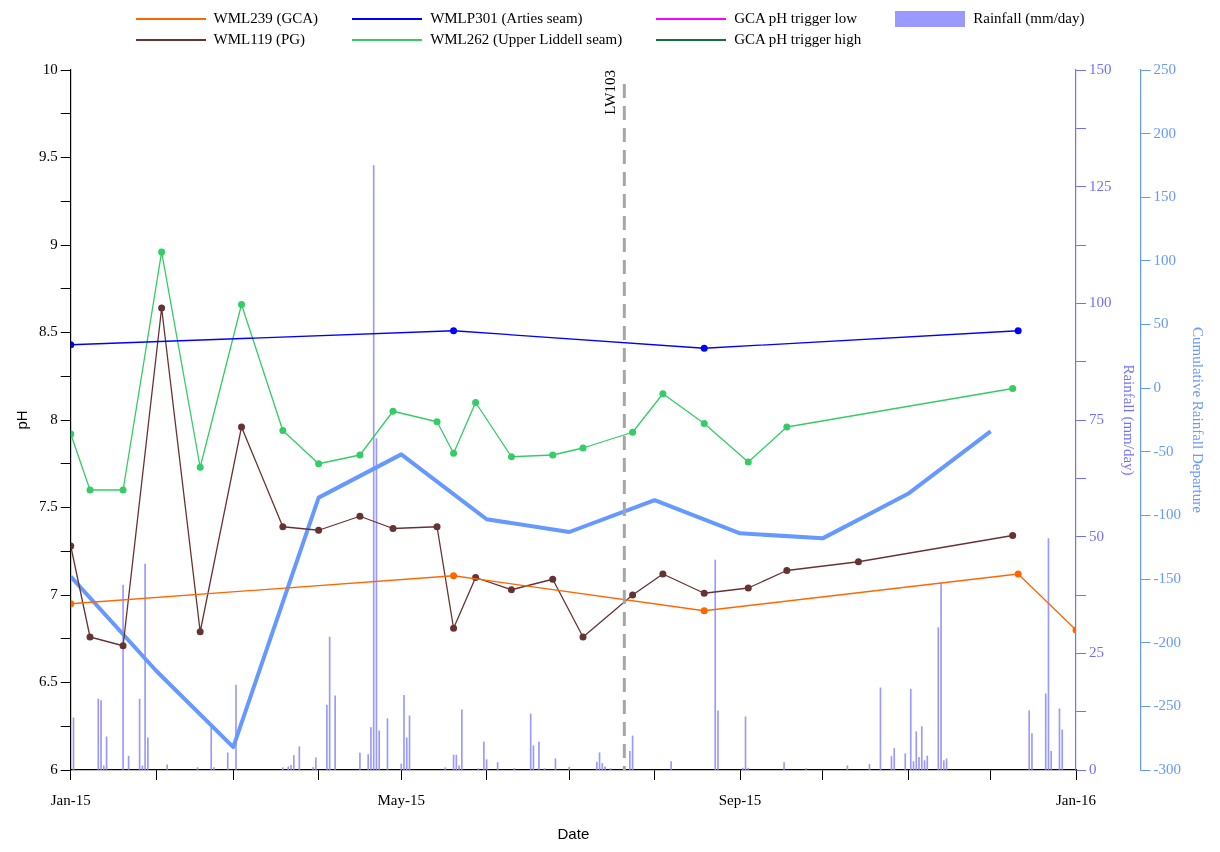 This screenshot has height=852, width=1220. What do you see at coordinates (1076, 799) in the screenshot?
I see `x-tick-label: Jan-16` at bounding box center [1076, 799].